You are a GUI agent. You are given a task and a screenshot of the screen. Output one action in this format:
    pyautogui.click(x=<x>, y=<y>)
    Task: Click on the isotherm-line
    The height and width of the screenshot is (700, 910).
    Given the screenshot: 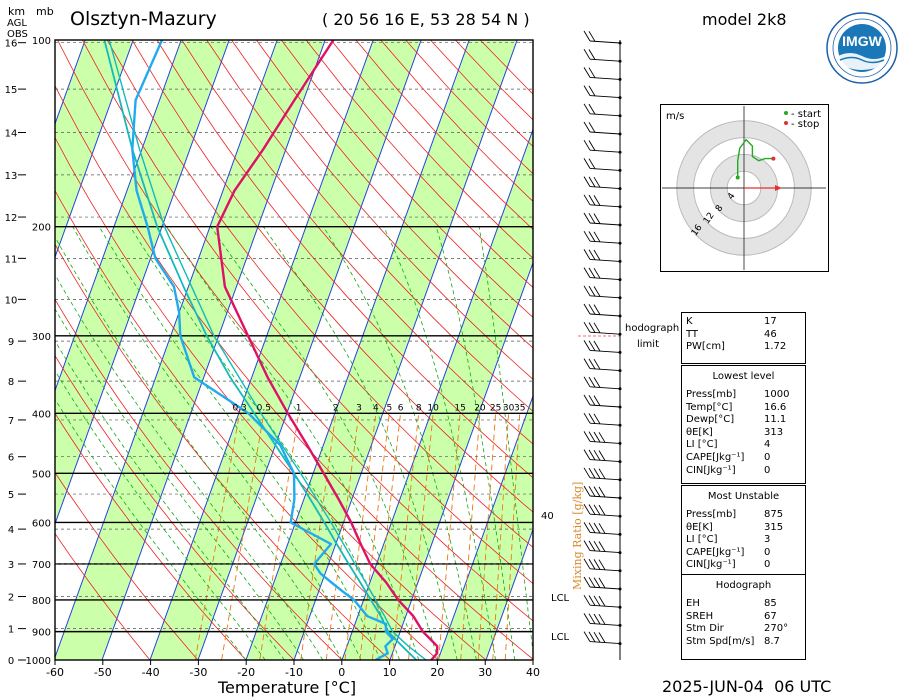 What is the action you would take?
    pyautogui.click(x=509, y=593)
    